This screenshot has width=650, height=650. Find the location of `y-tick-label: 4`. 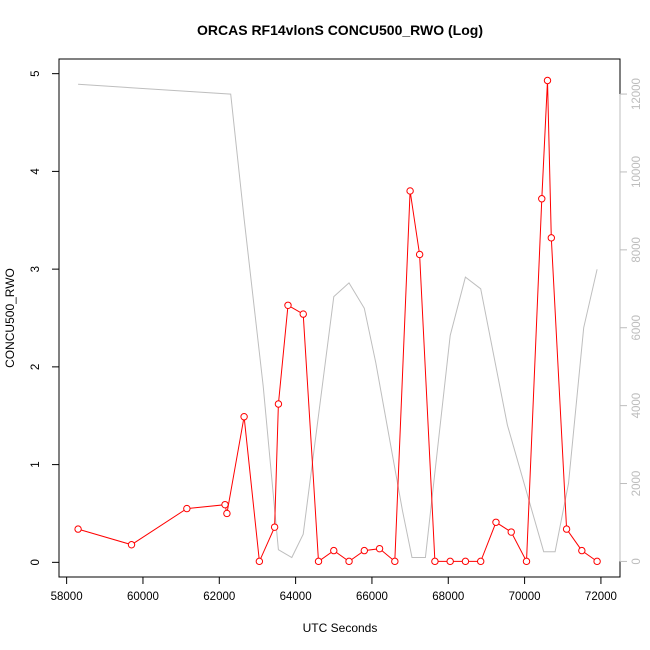

y-tick-label: 4 is located at coordinates (36, 171).